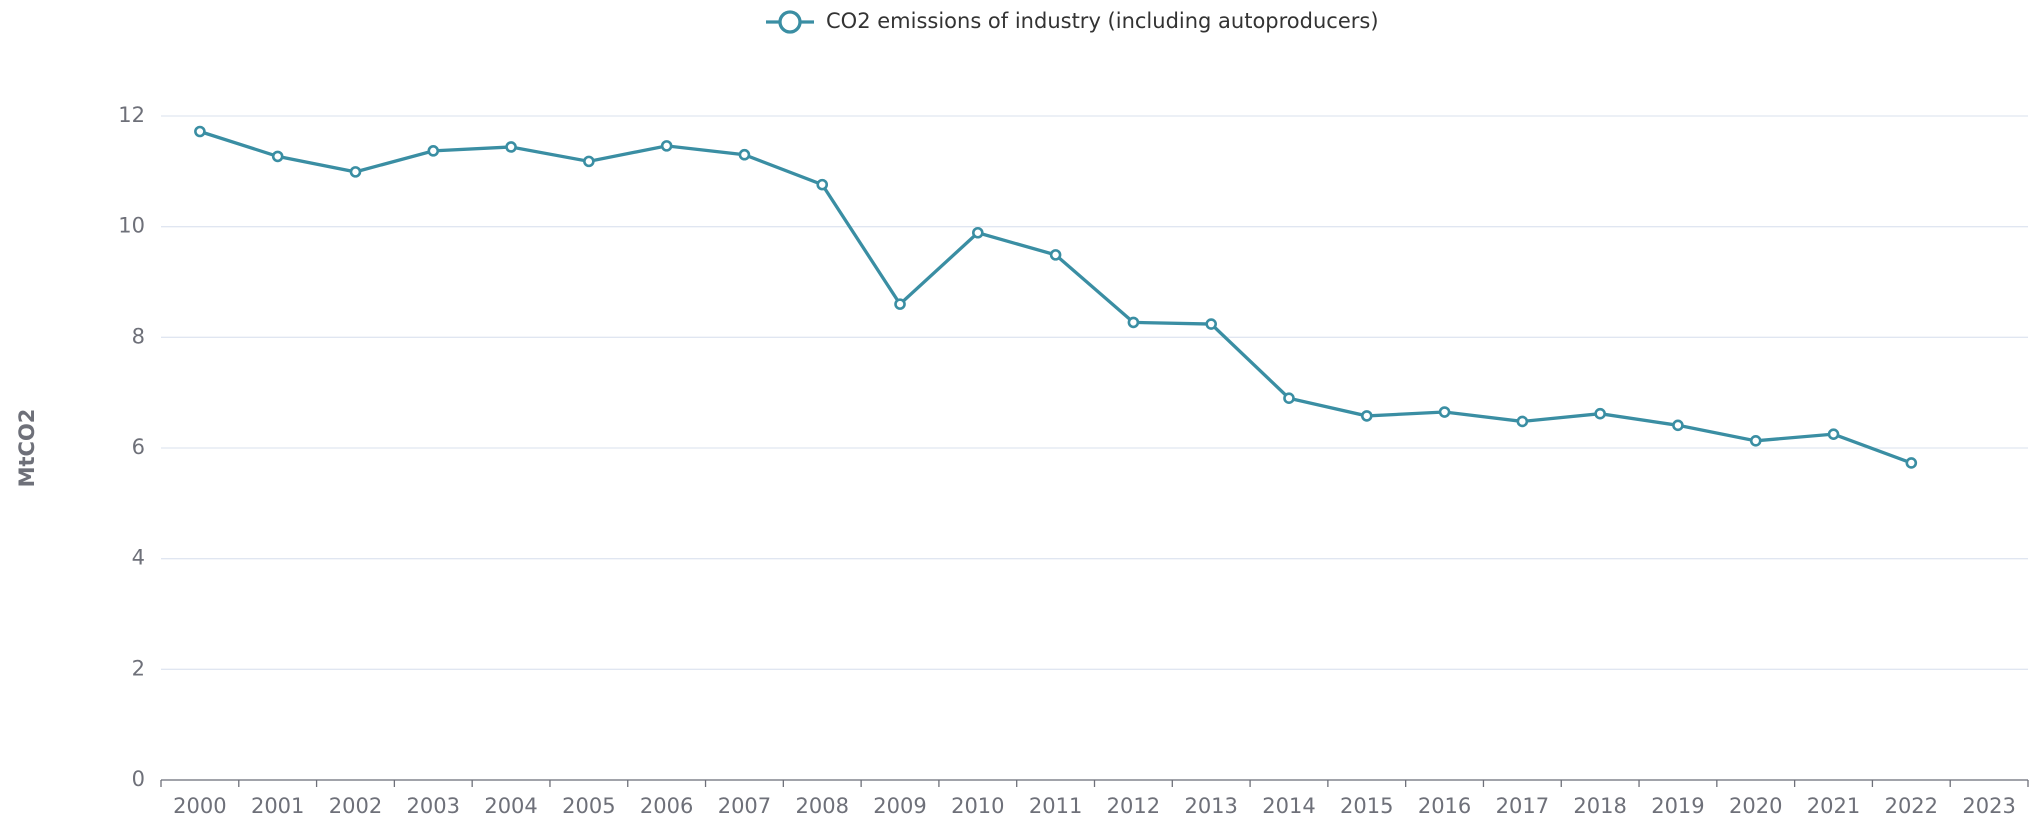  What do you see at coordinates (138, 336) in the screenshot?
I see `y-tick-label: 8` at bounding box center [138, 336].